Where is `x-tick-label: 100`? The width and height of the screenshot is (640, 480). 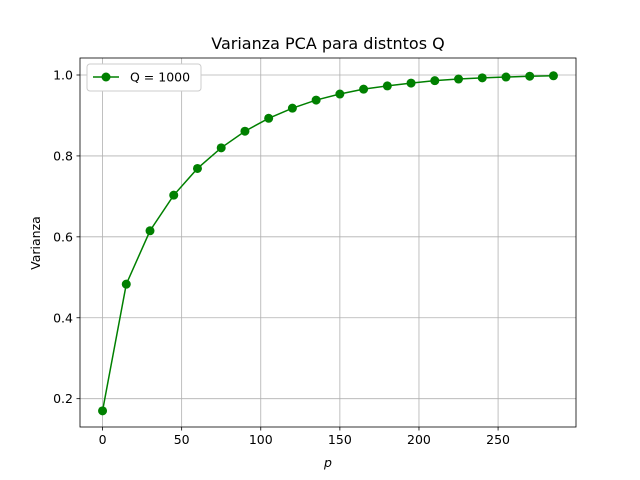 x-tick-label: 100 is located at coordinates (261, 439).